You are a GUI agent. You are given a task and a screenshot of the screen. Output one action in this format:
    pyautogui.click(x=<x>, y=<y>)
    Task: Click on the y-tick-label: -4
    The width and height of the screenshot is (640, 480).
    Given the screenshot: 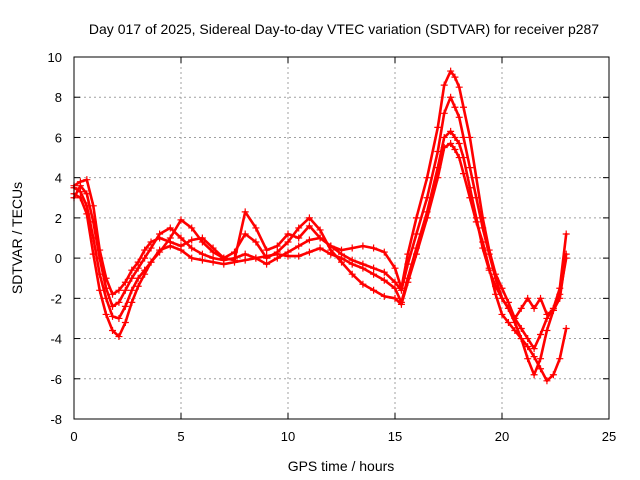 What is the action you would take?
    pyautogui.click(x=56, y=339)
    